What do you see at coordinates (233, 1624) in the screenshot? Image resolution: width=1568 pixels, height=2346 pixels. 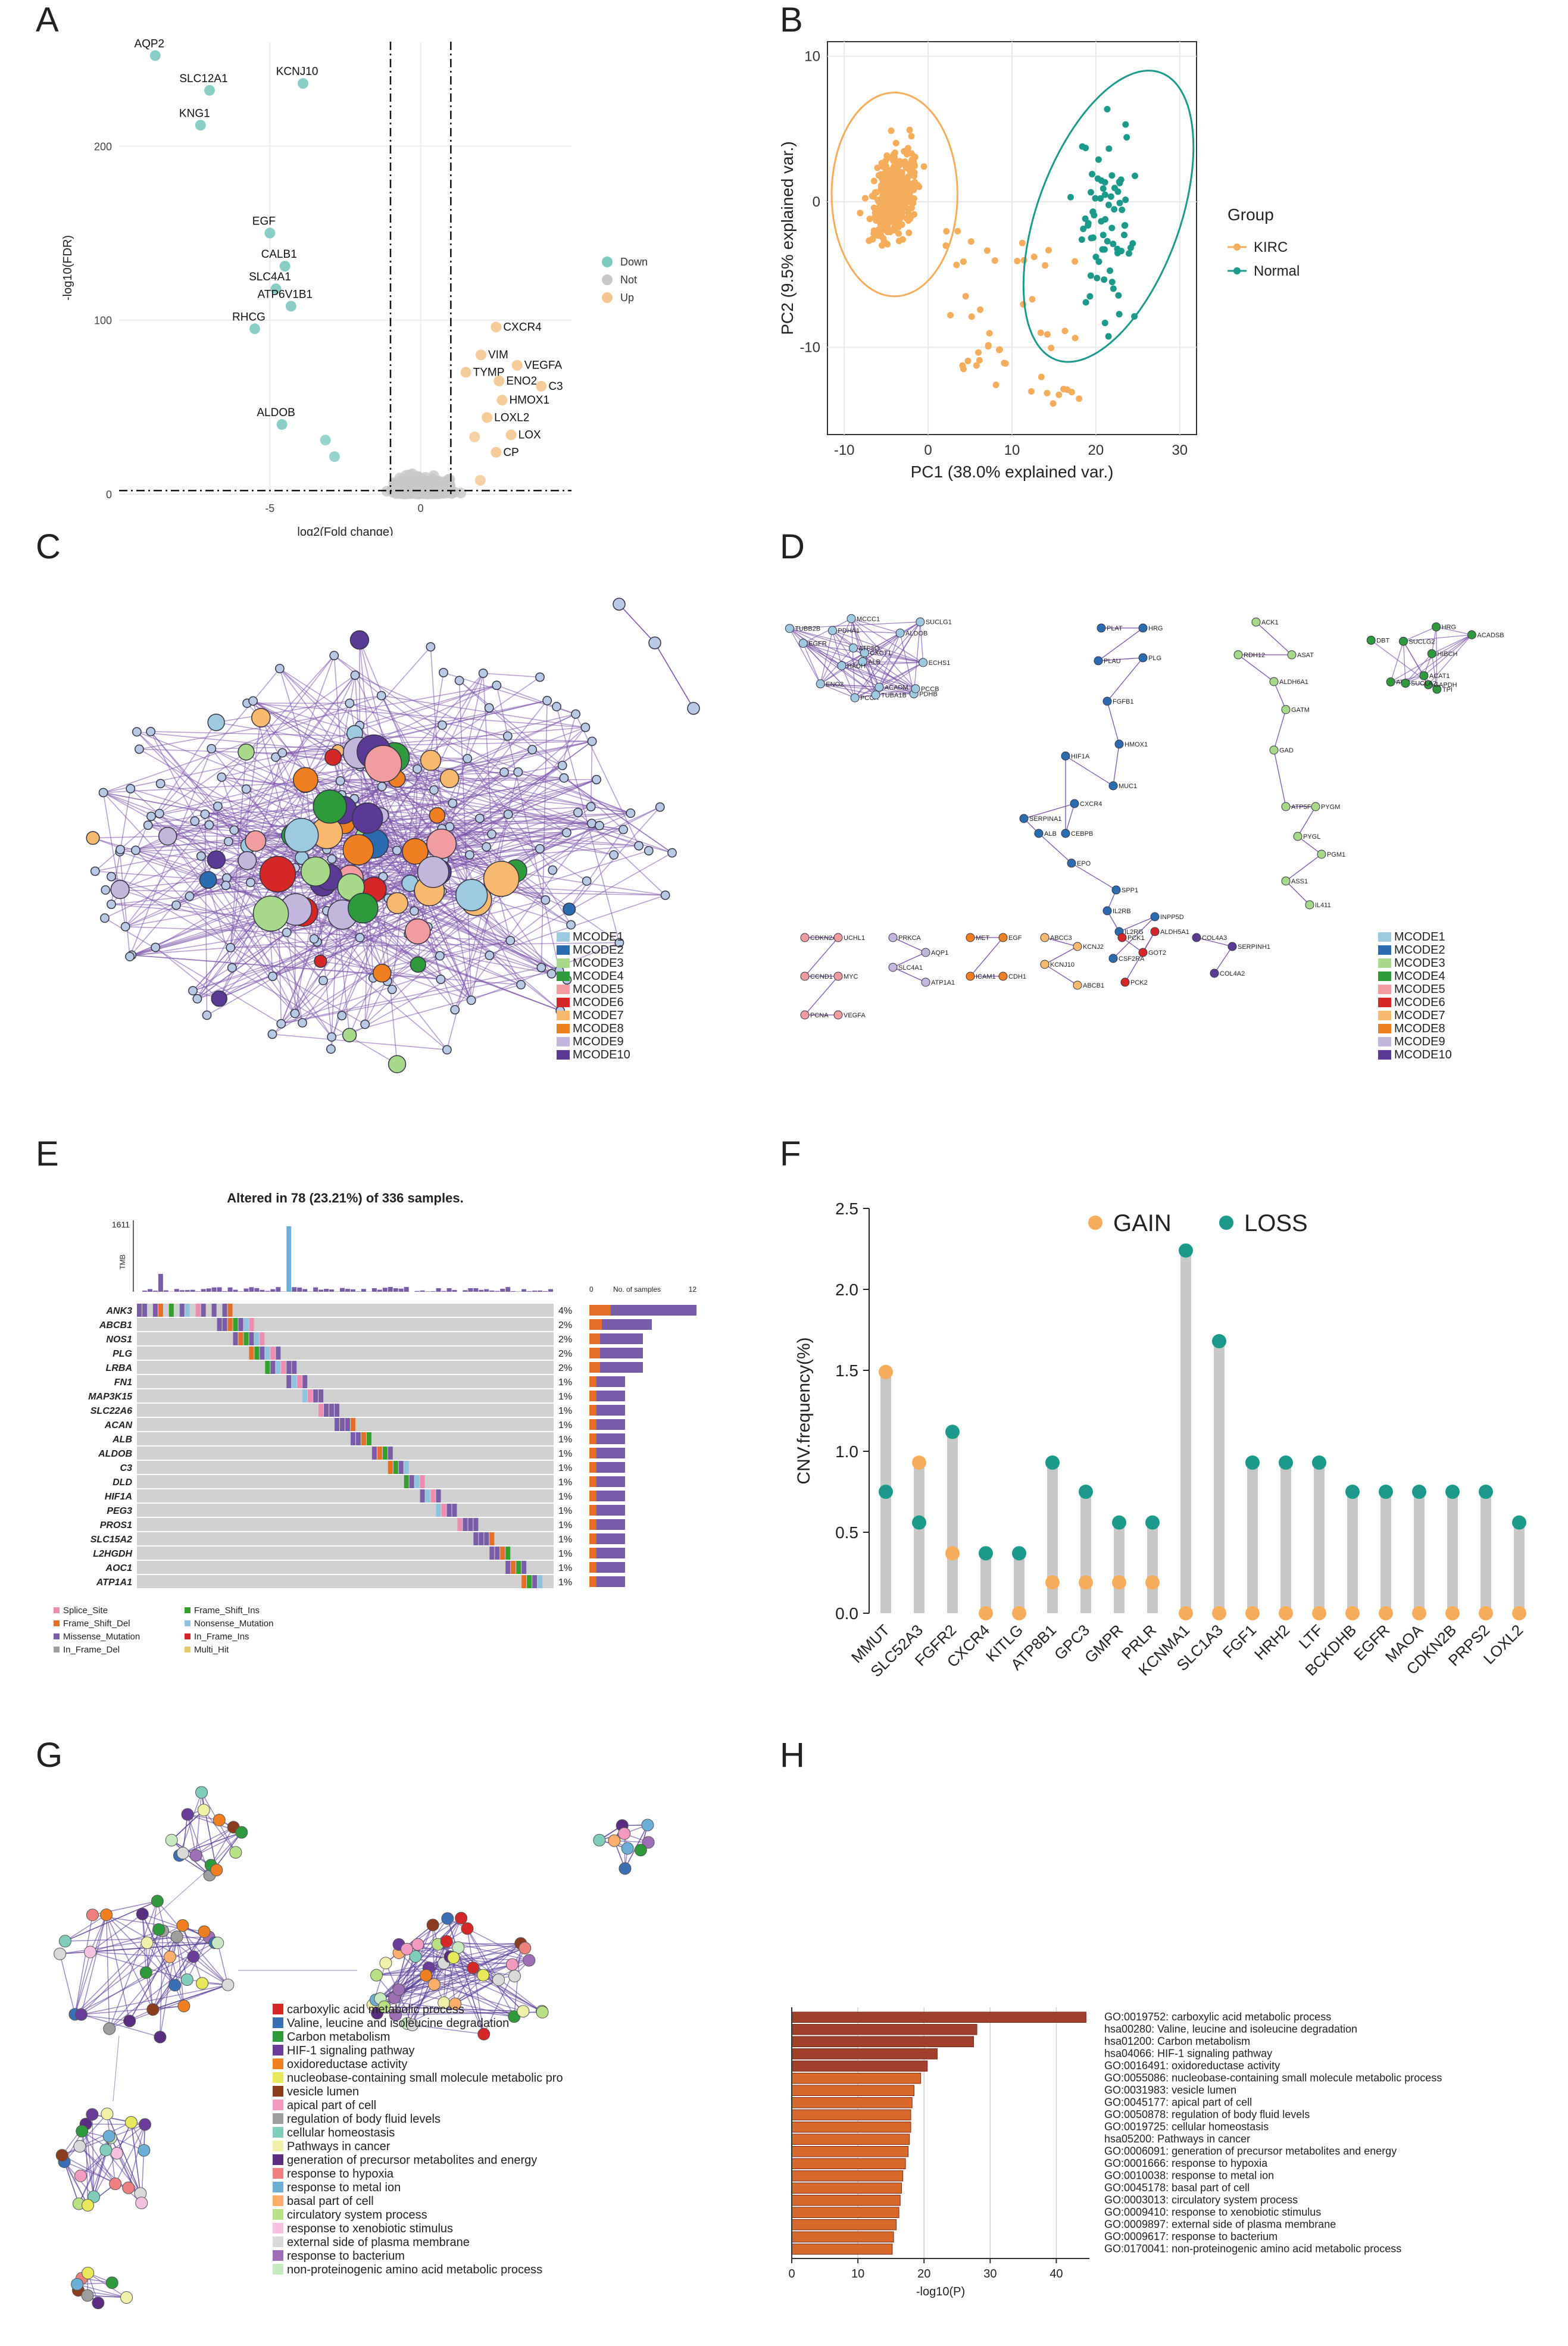 I see `legend-label: Nonsense_Mutation` at bounding box center [233, 1624].